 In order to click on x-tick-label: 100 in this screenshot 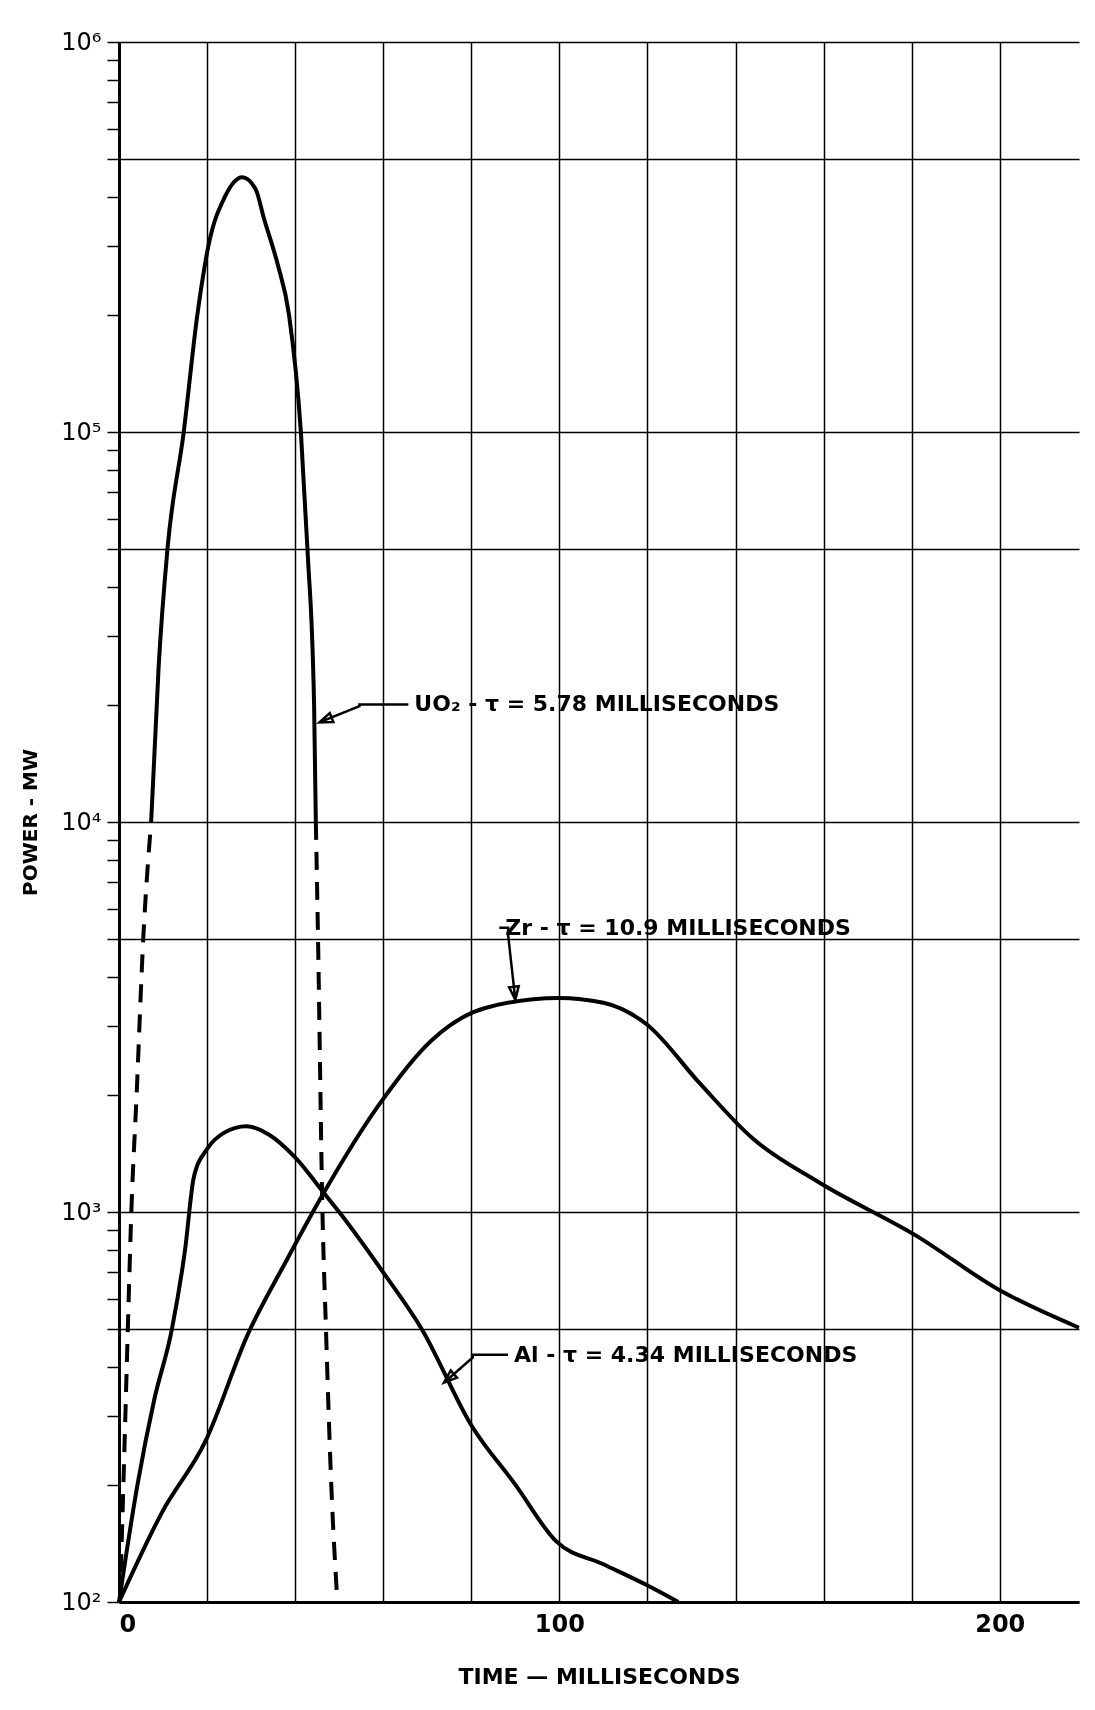, I will do `click(559, 1623)`.